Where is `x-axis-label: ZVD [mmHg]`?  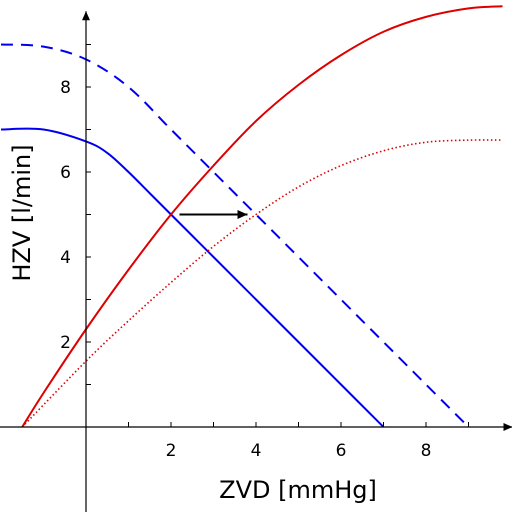 x-axis-label: ZVD [mmHg] is located at coordinates (298, 490).